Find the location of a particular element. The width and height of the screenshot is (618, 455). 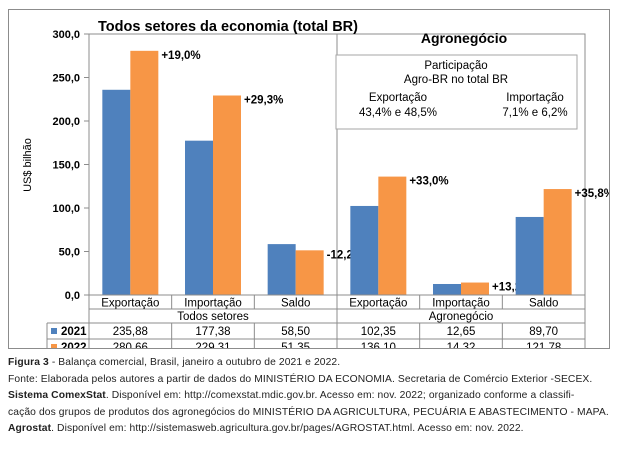

table-value: 12,65 is located at coordinates (461, 332).